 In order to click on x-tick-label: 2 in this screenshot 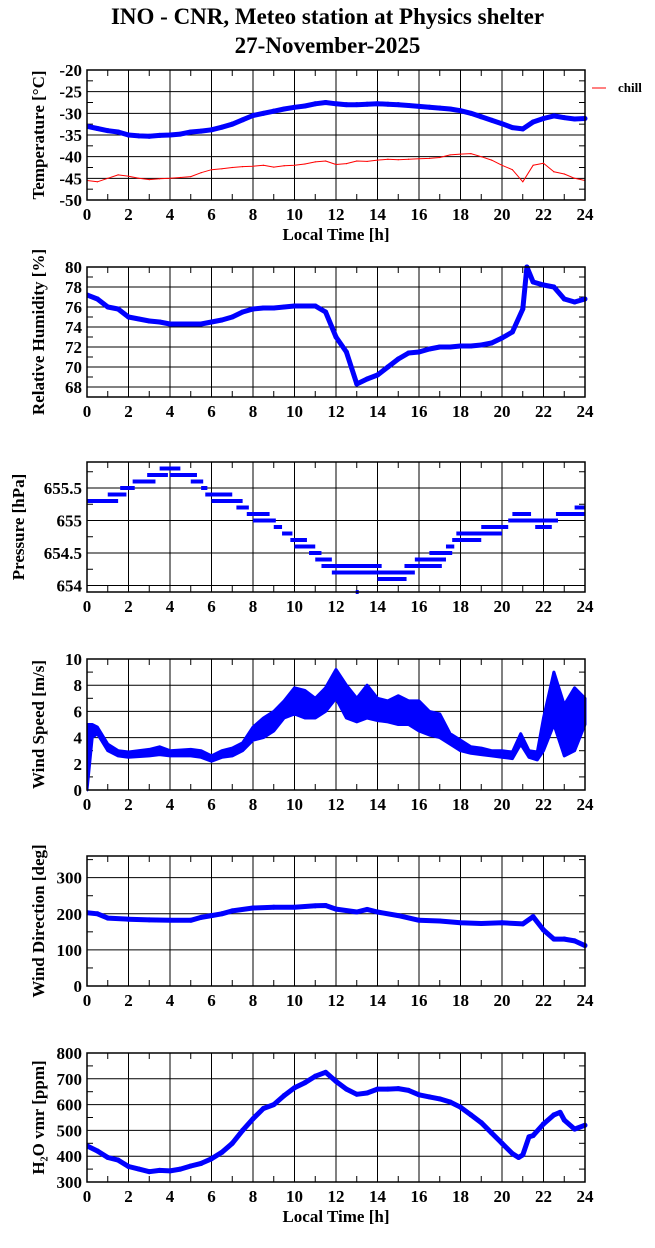, I will do `click(128, 606)`.